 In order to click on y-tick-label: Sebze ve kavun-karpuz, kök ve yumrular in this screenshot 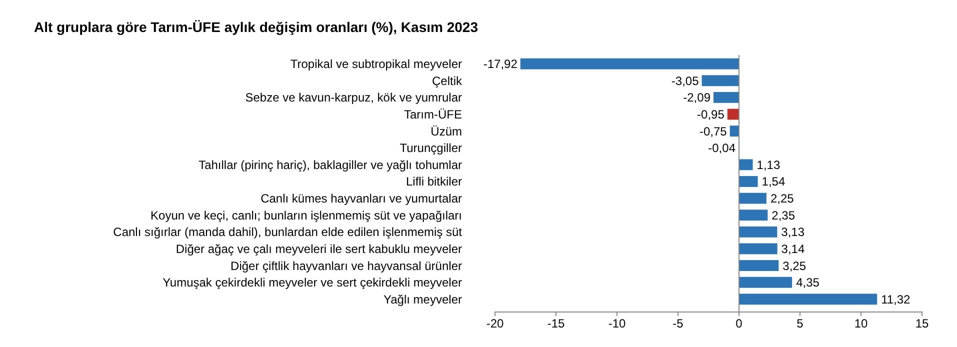, I will do `click(353, 97)`.